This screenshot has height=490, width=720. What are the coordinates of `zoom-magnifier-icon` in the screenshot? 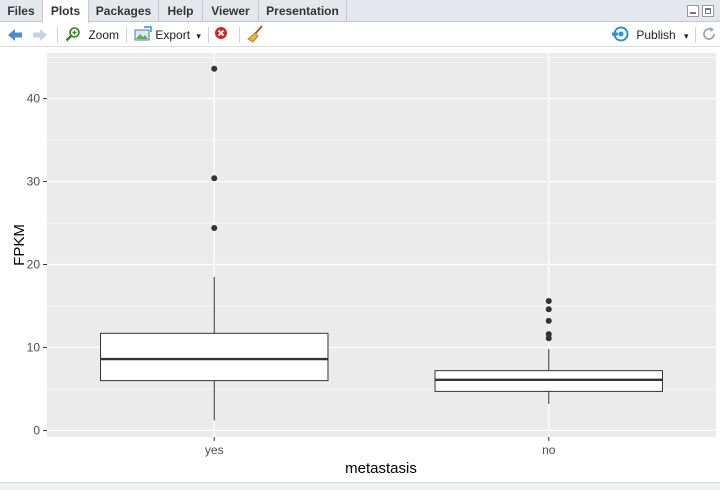 It's located at (72, 34).